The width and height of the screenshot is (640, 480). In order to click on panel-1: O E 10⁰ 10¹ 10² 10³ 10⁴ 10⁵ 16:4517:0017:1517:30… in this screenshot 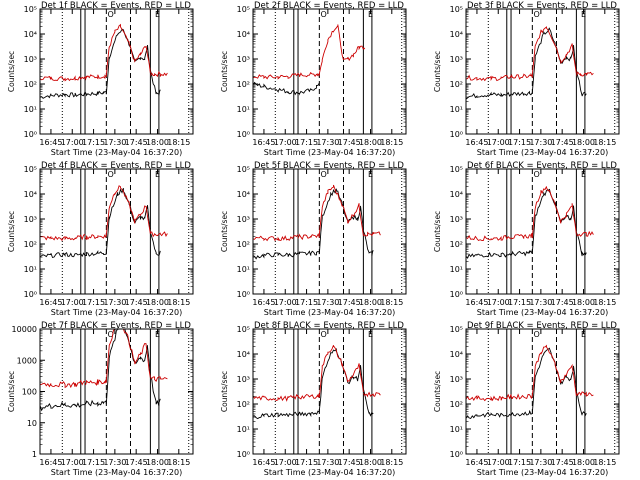, I will do `click(100, 79)`.